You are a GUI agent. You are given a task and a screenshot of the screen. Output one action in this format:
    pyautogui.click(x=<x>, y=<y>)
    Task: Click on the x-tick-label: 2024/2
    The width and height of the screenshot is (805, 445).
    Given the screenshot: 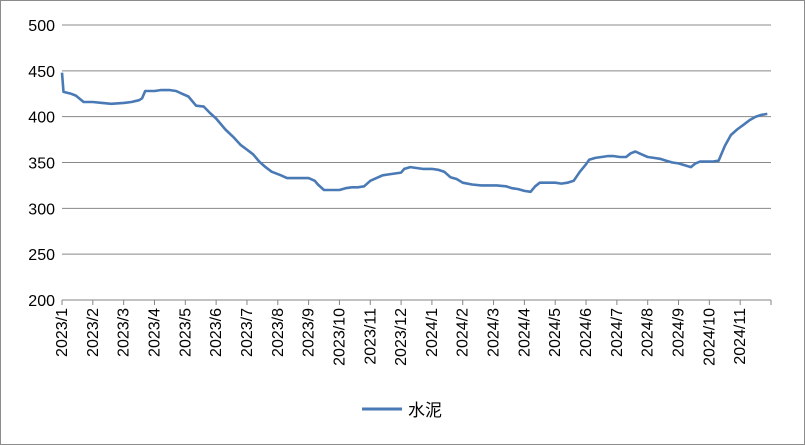 What is the action you would take?
    pyautogui.click(x=463, y=332)
    